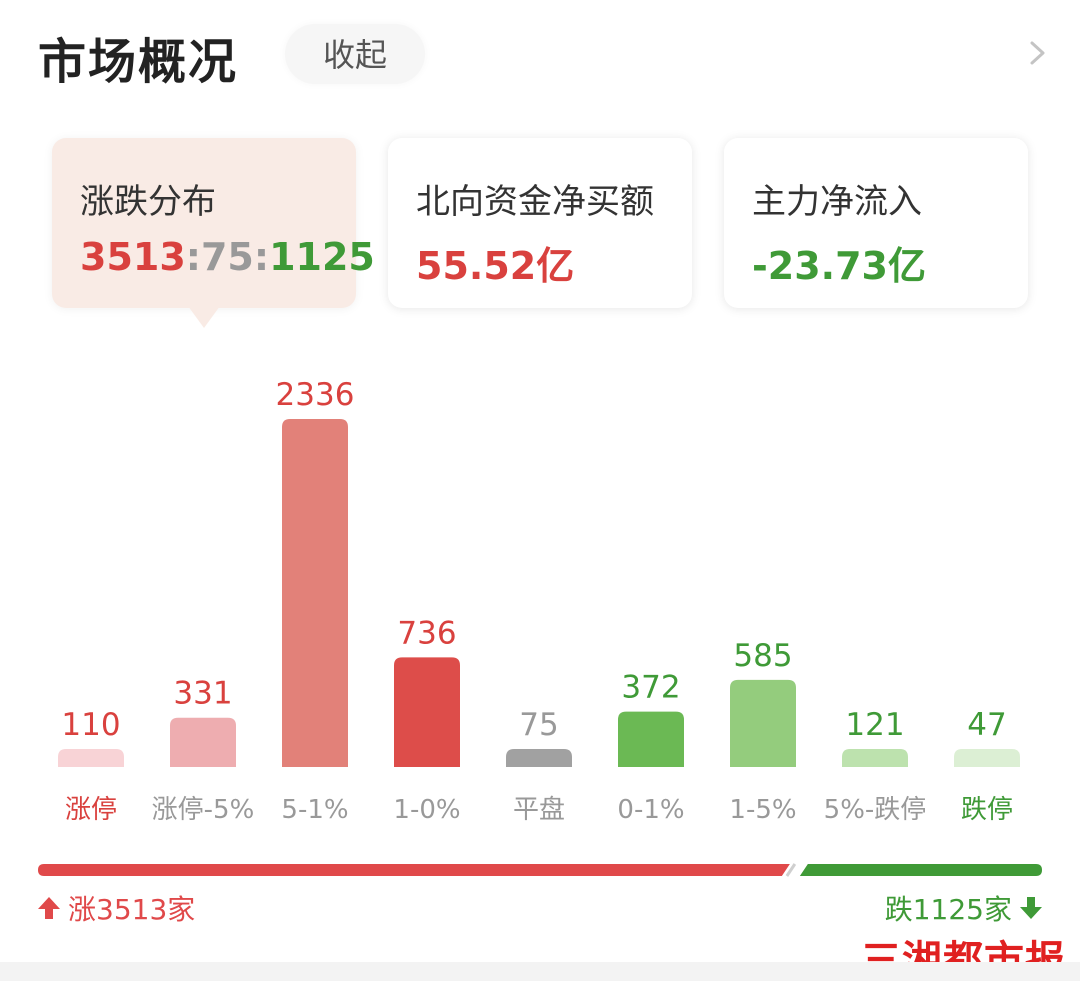 The width and height of the screenshot is (1080, 986). What do you see at coordinates (986, 725) in the screenshot?
I see `bar-value-label: 47` at bounding box center [986, 725].